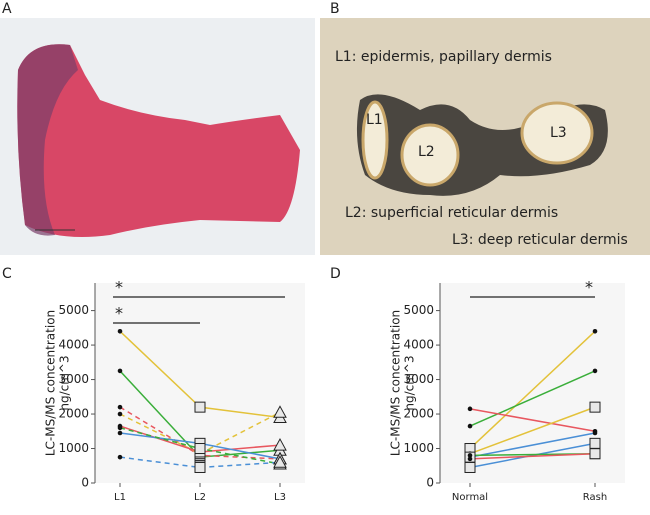 The image size is (650, 515). I want to click on caption: L3: deep reticular dermis, so click(540, 240).